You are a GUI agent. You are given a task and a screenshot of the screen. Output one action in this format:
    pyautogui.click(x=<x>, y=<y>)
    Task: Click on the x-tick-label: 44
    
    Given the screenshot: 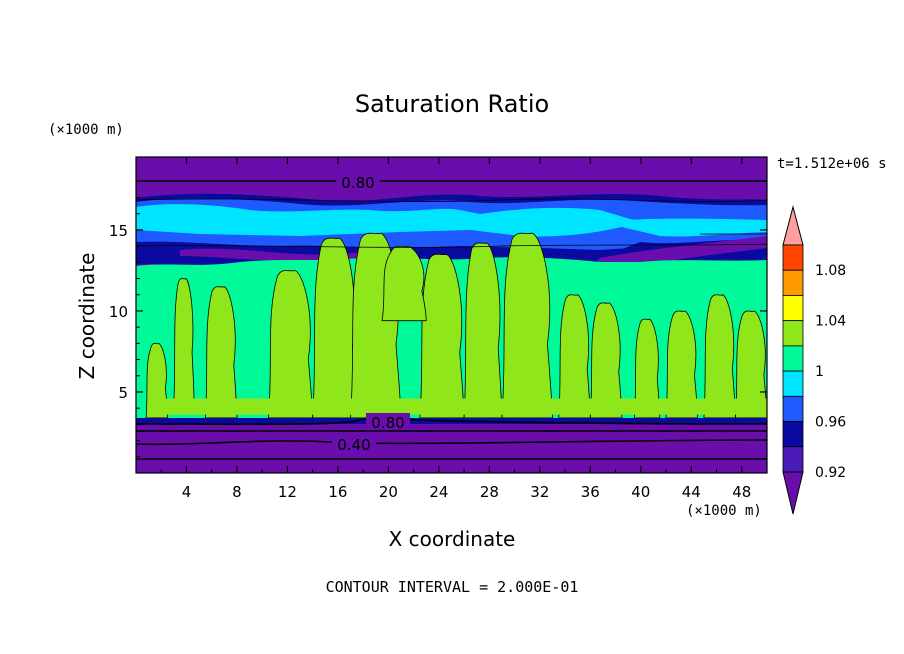 What is the action you would take?
    pyautogui.click(x=691, y=492)
    